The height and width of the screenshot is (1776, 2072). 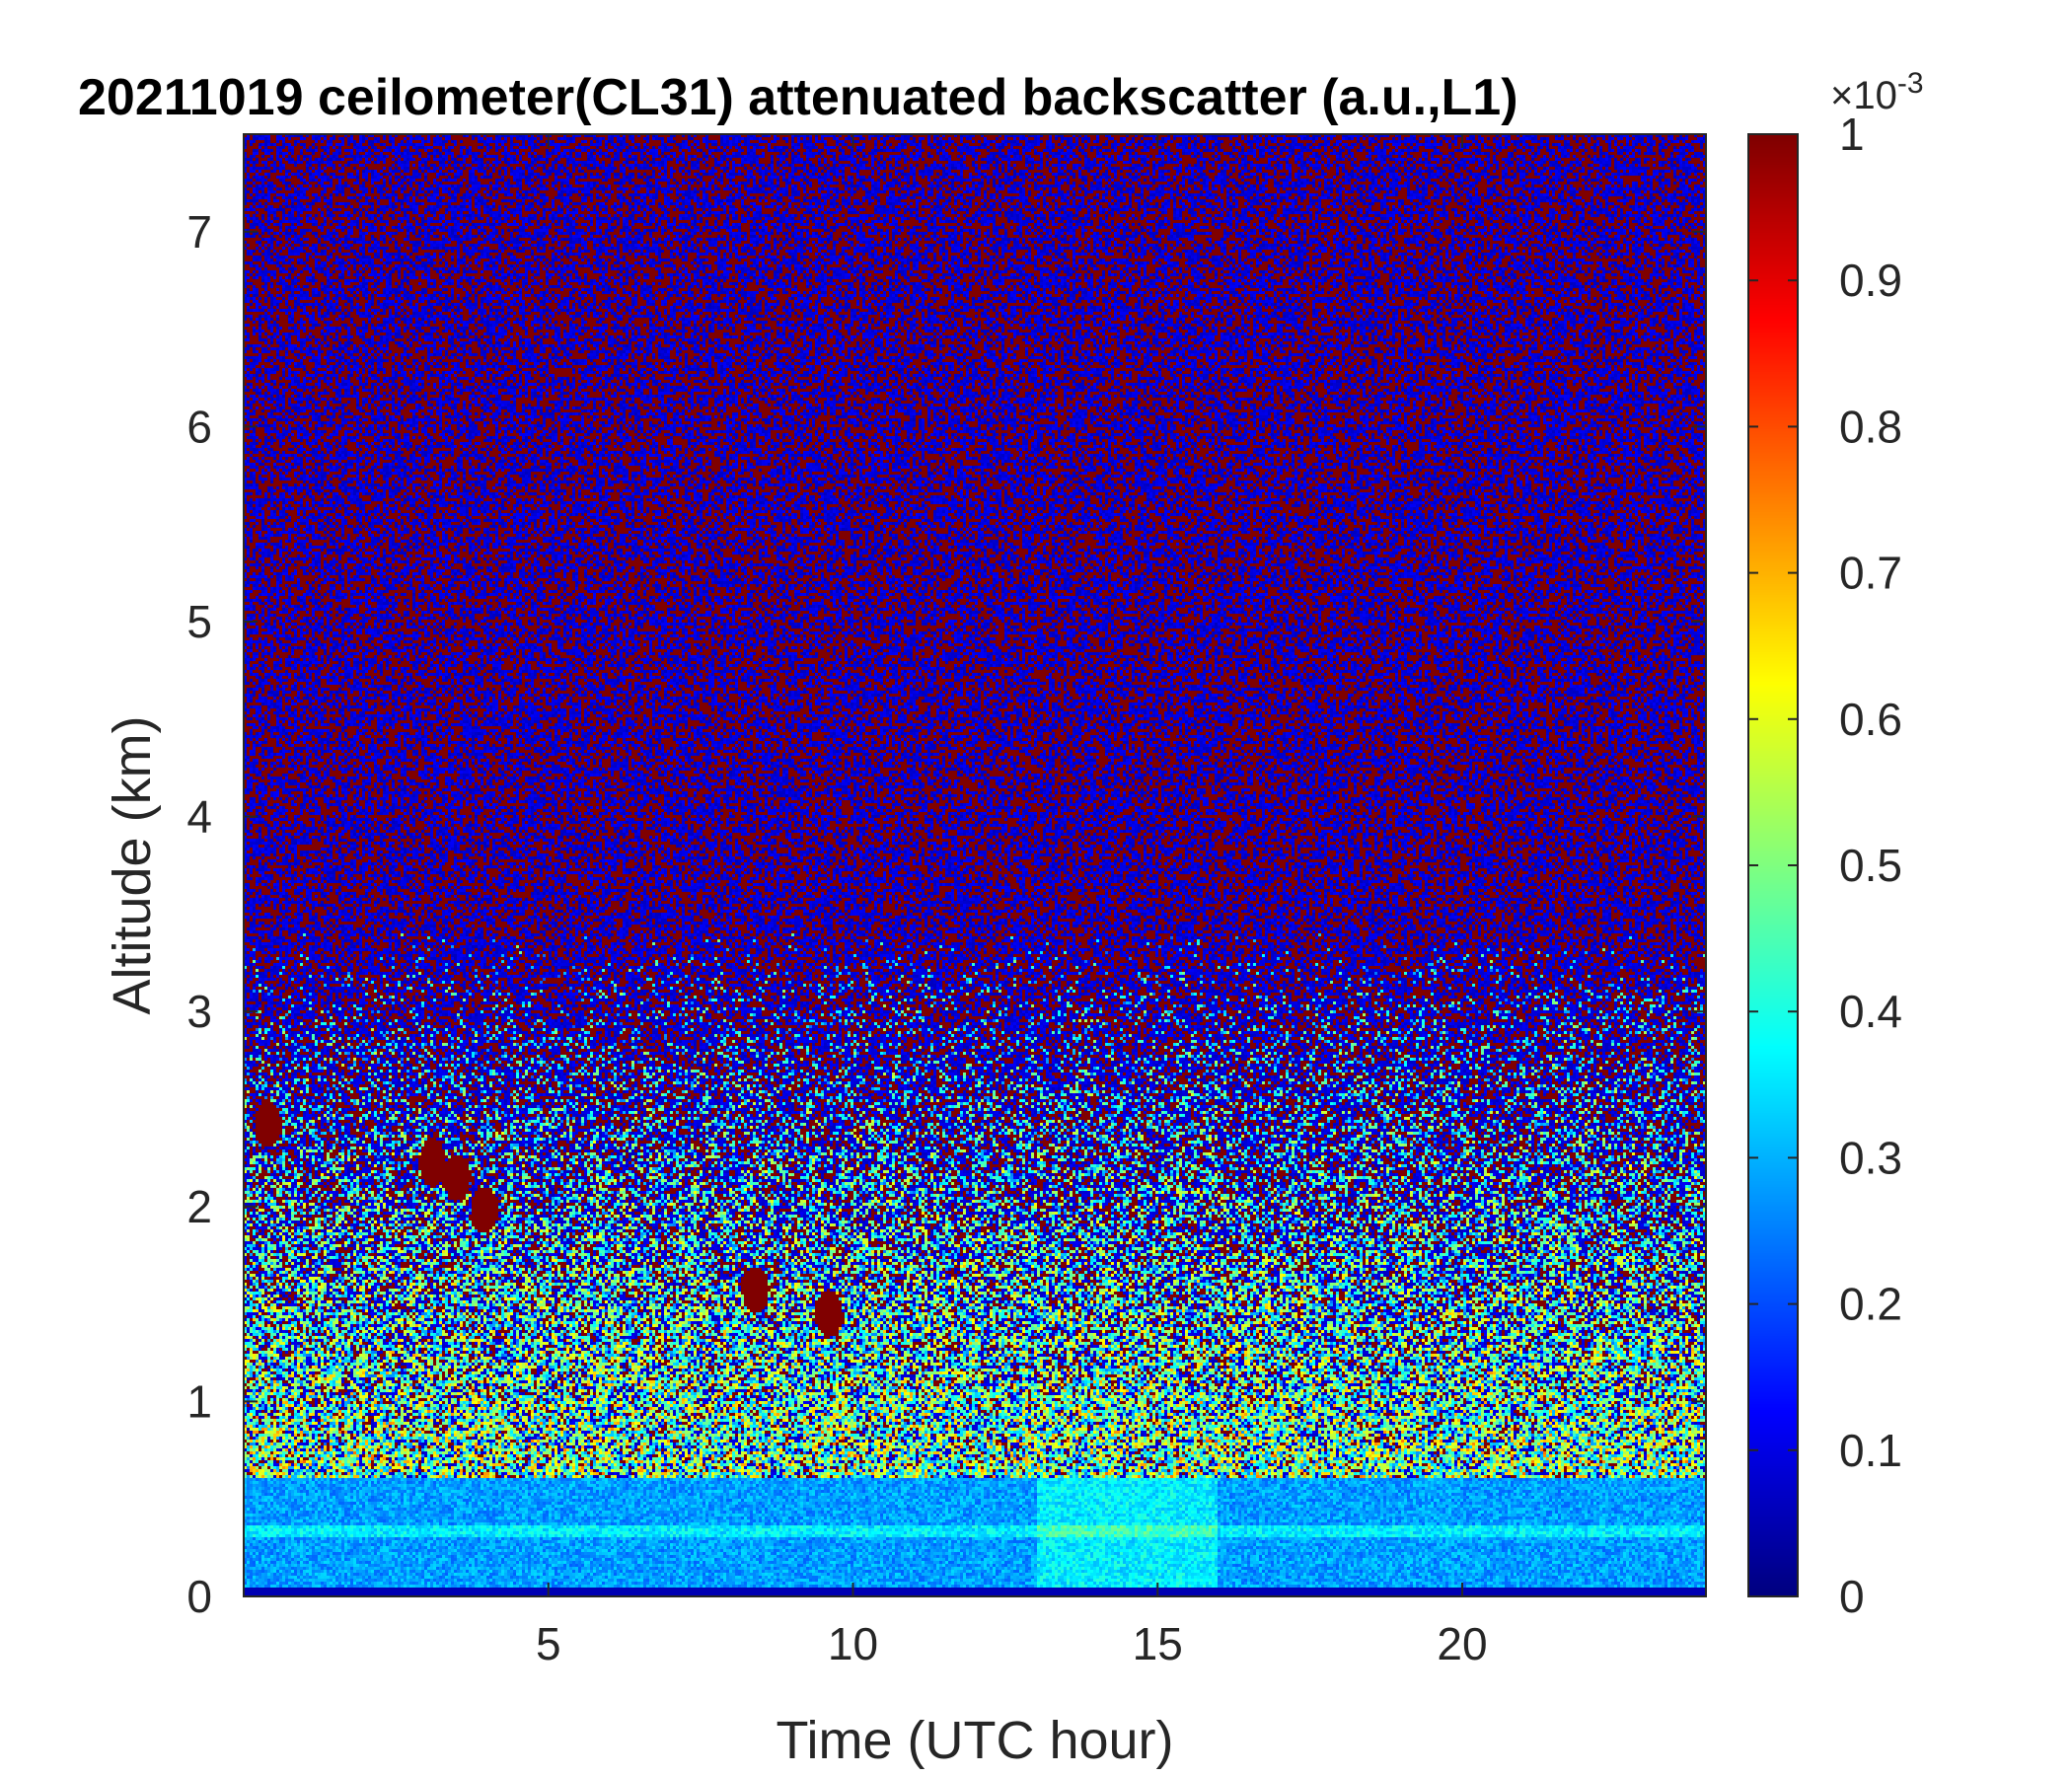 What do you see at coordinates (1870, 866) in the screenshot?
I see `colorbar-tick-label: 0.5` at bounding box center [1870, 866].